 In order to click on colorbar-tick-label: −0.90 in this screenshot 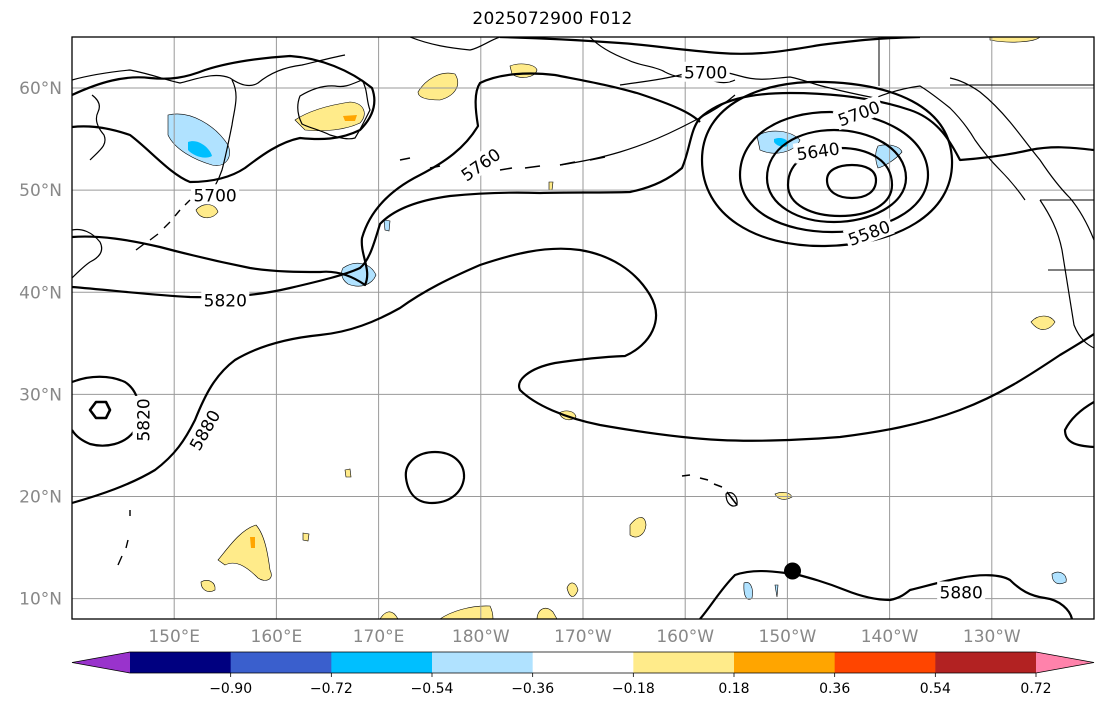, I will do `click(230, 689)`.